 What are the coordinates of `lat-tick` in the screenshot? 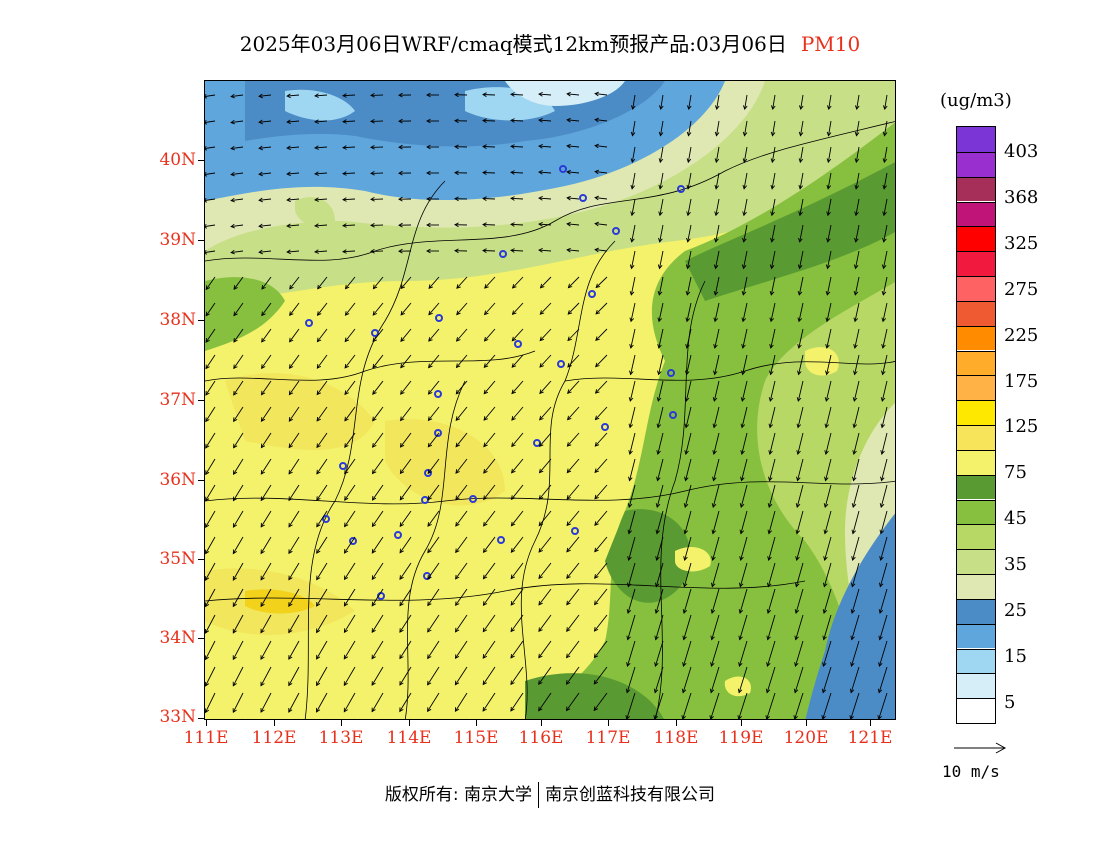 It's located at (201, 320).